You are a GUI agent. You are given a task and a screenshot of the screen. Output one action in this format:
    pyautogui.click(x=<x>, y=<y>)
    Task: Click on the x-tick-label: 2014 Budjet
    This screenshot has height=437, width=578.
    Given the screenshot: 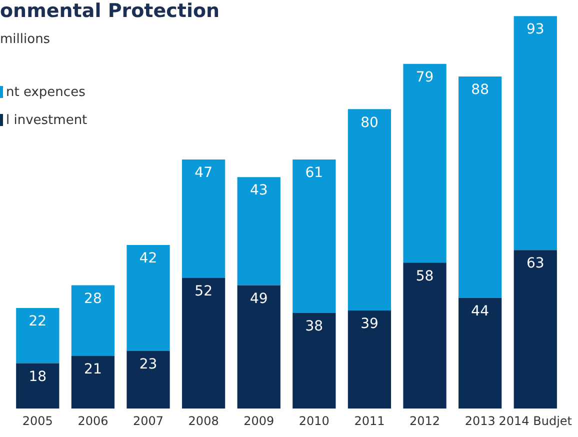 What is the action you would take?
    pyautogui.click(x=535, y=421)
    